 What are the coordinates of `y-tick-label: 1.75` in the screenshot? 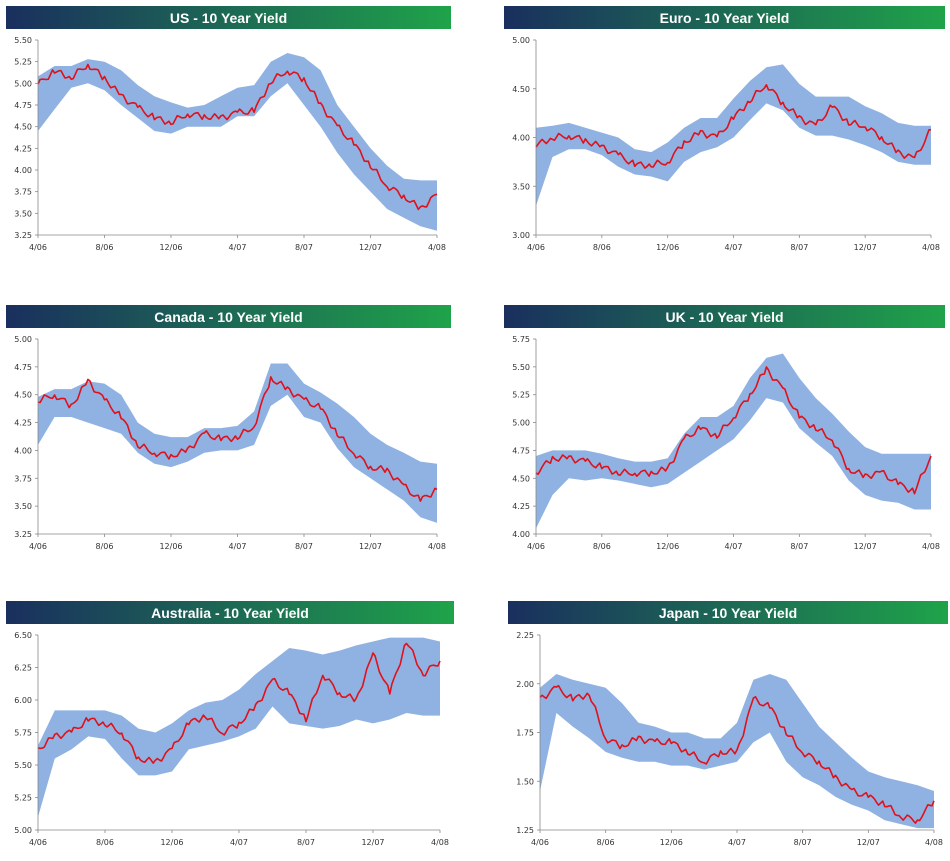 It's located at (525, 733).